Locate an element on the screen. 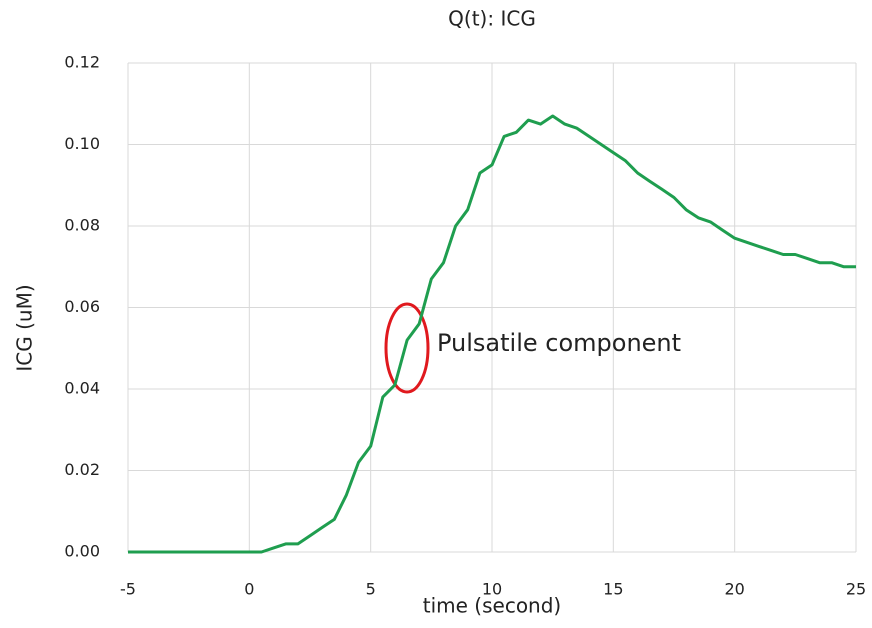  y-tick-label: 0.12 is located at coordinates (82, 62).